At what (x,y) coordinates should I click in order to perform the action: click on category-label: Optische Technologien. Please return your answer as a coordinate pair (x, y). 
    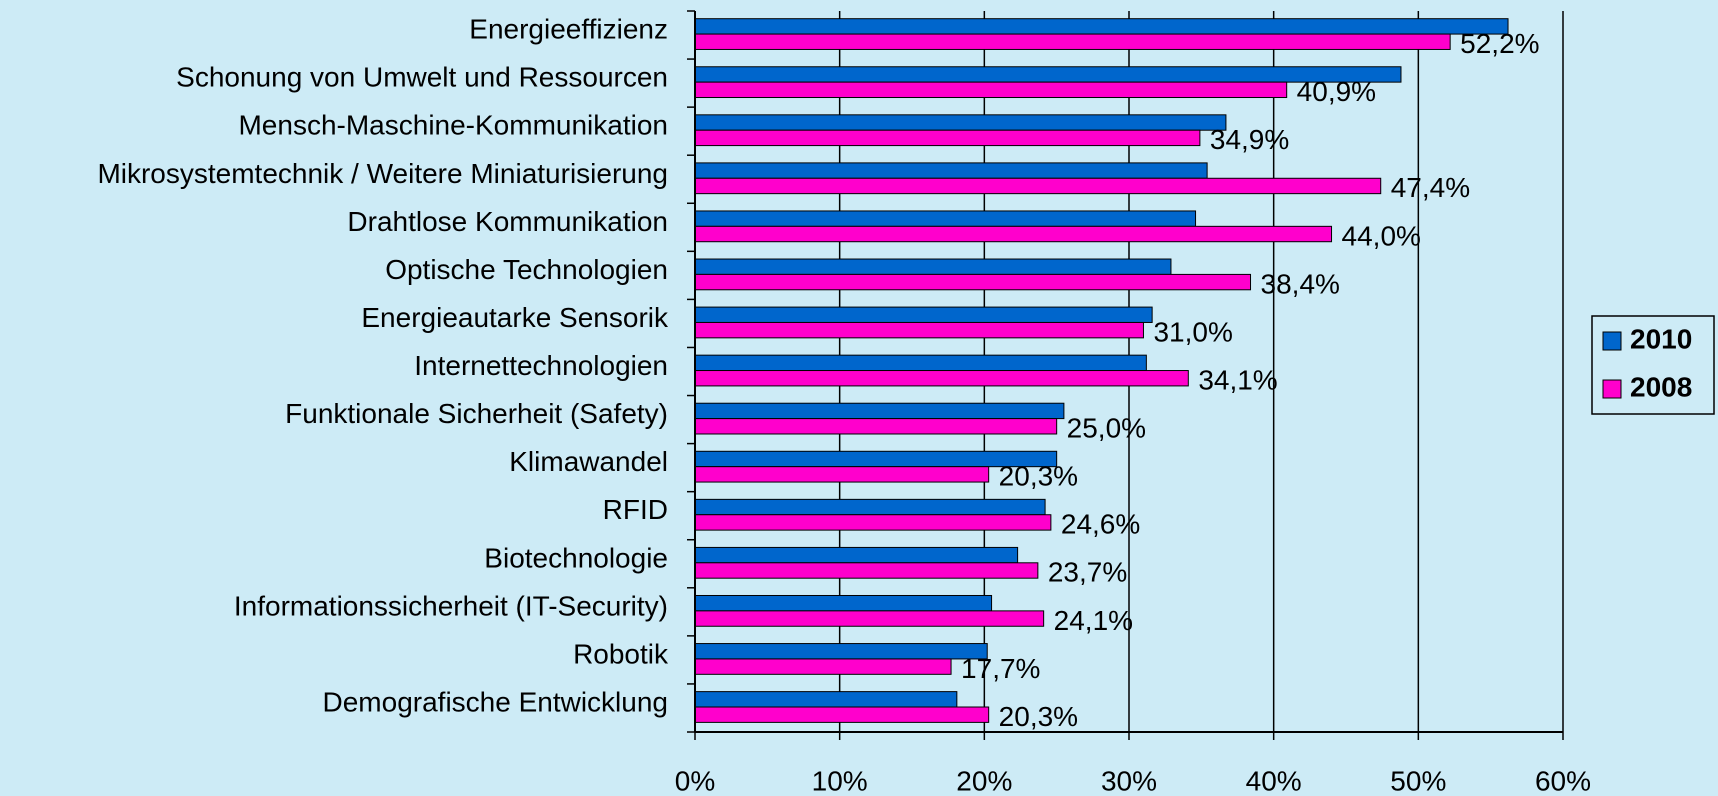
    Looking at the image, I should click on (526, 269).